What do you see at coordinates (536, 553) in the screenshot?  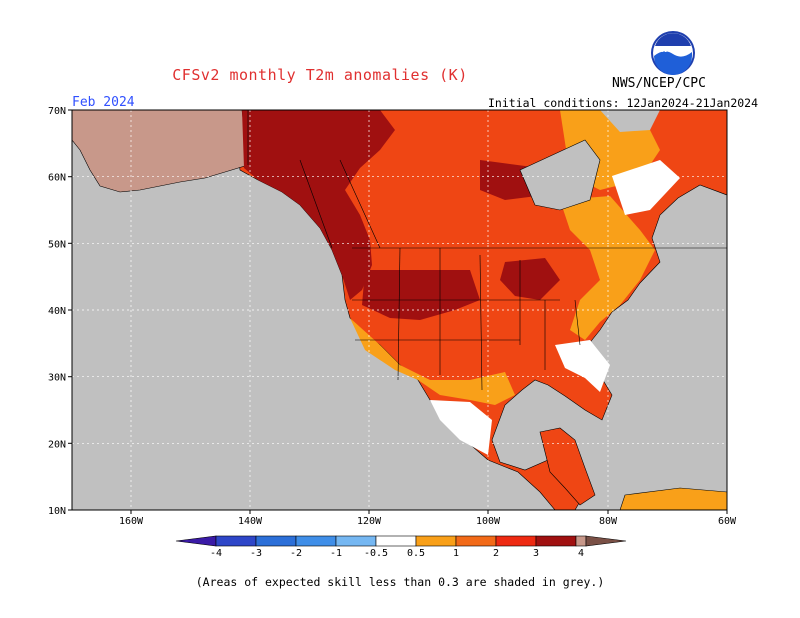 I see `cb-label-3: 3` at bounding box center [536, 553].